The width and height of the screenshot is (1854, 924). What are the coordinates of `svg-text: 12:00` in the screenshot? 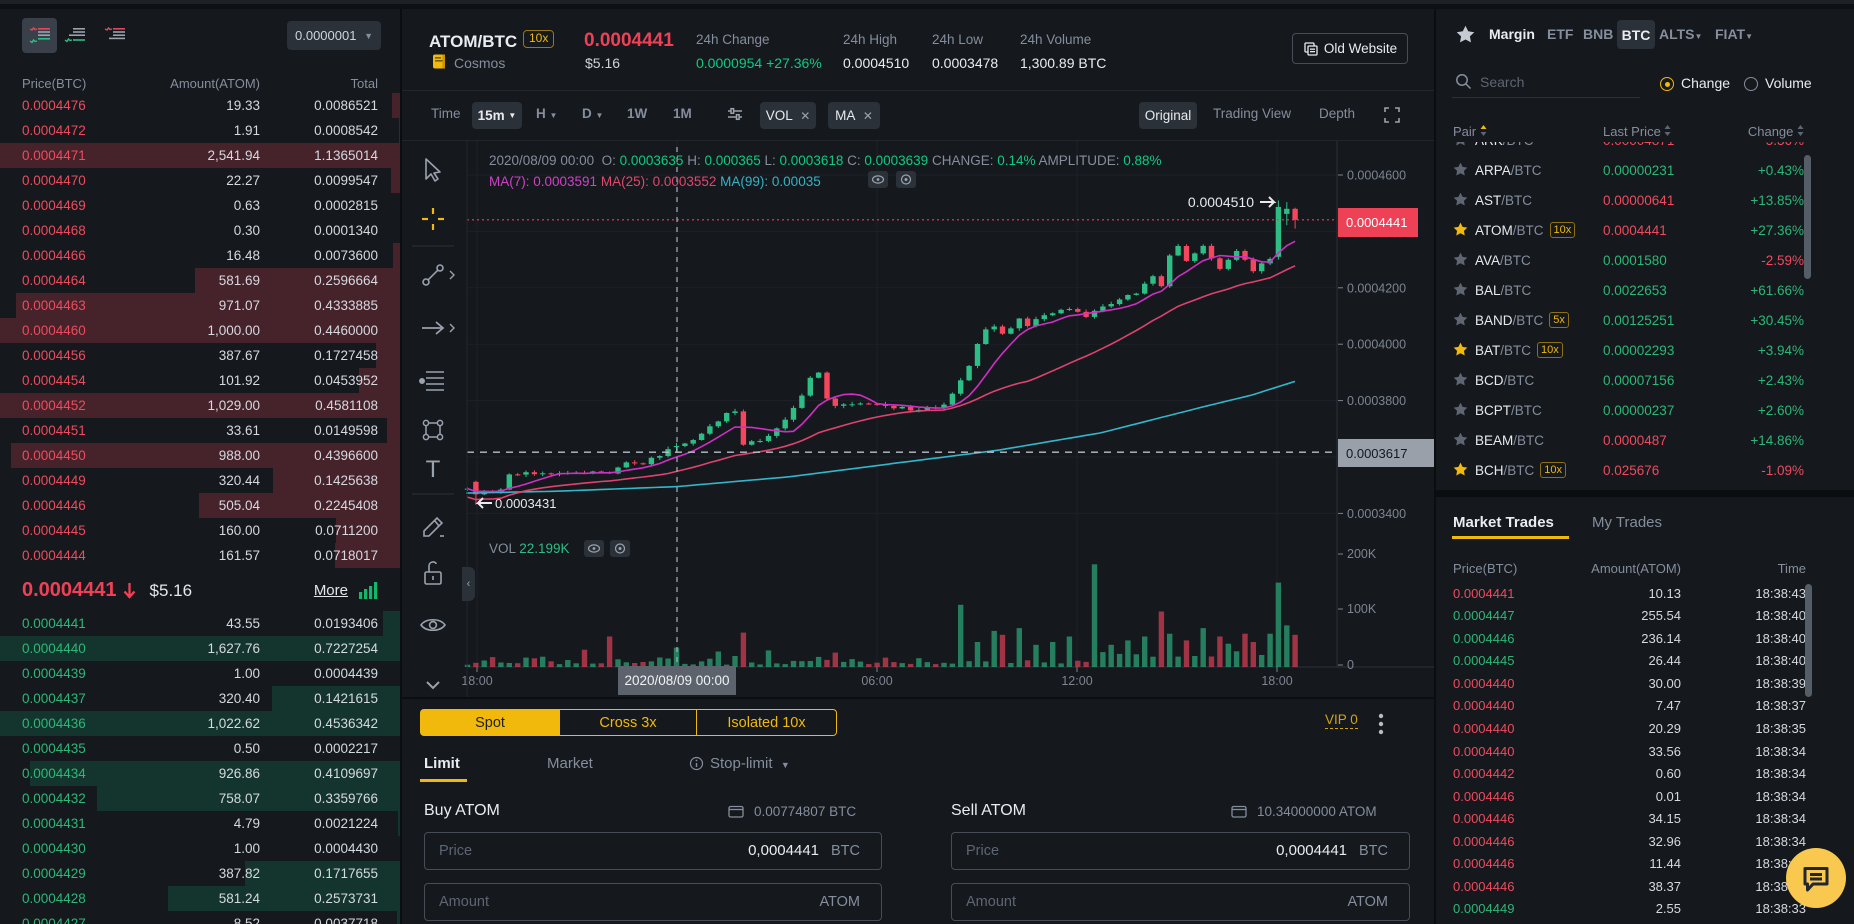 It's located at (1076, 681).